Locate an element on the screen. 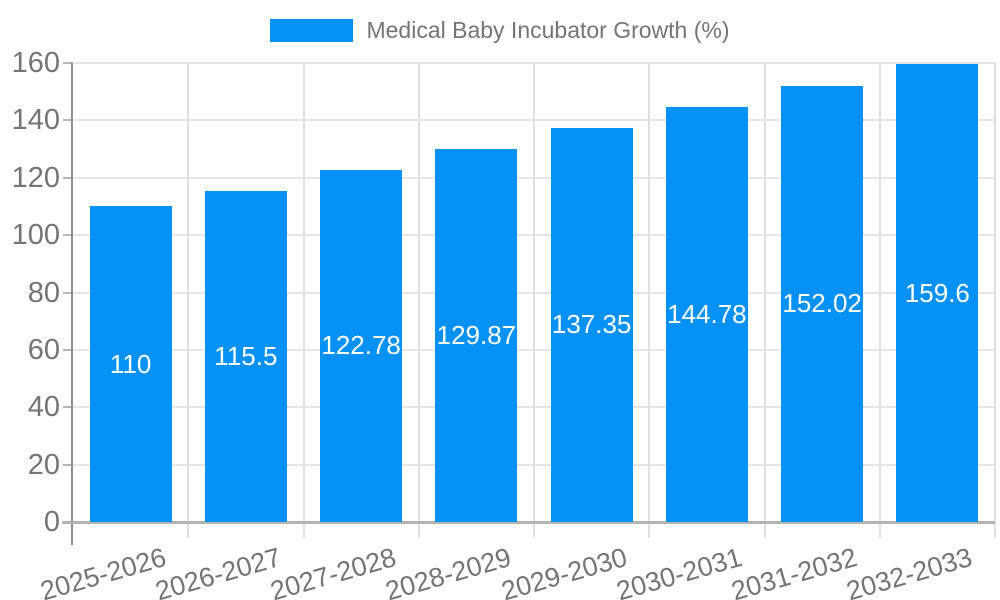 The image size is (1000, 600). bar-value-label: 110 is located at coordinates (130, 363).